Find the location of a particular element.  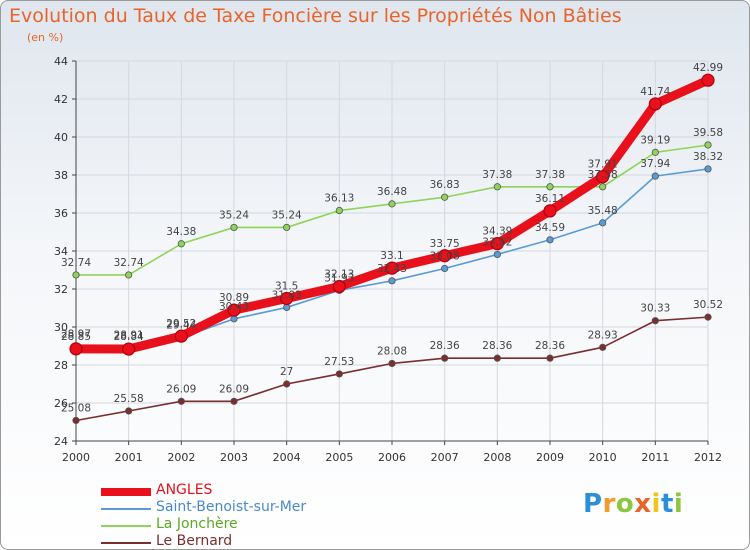

chart-unit-label: (en %) is located at coordinates (45, 37).